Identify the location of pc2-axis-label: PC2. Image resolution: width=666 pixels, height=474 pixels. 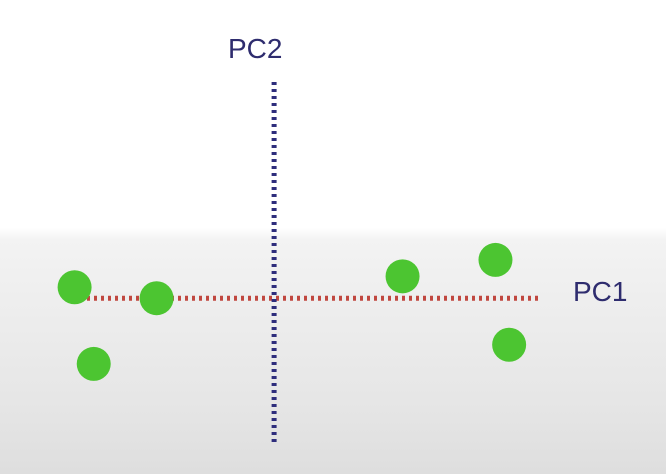
(255, 48).